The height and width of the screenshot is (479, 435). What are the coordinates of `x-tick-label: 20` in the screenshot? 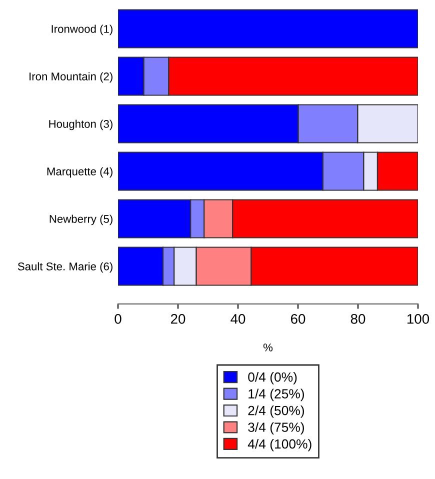 It's located at (178, 319).